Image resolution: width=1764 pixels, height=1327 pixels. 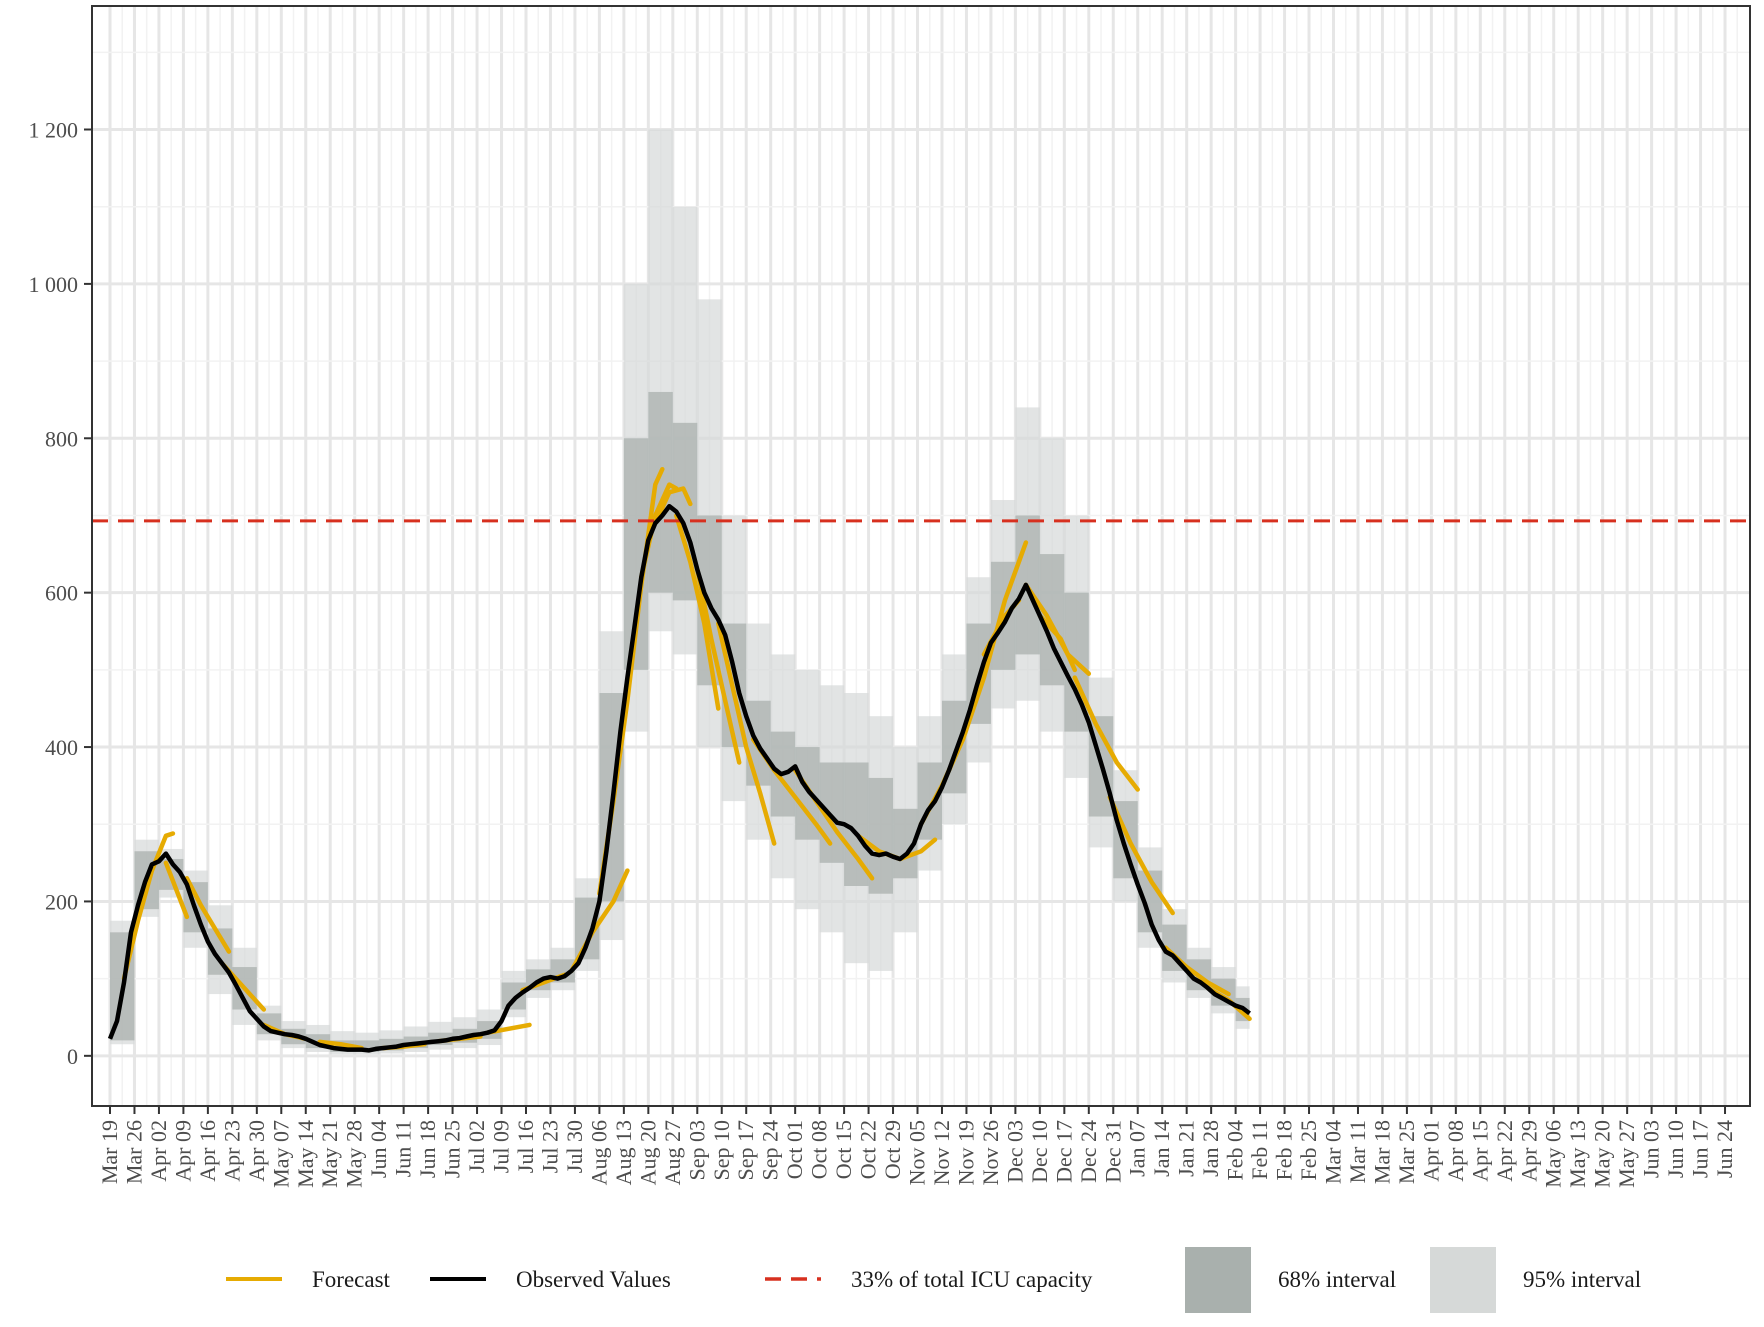 I want to click on x-tick-label: May 20, so click(x=1602, y=1154).